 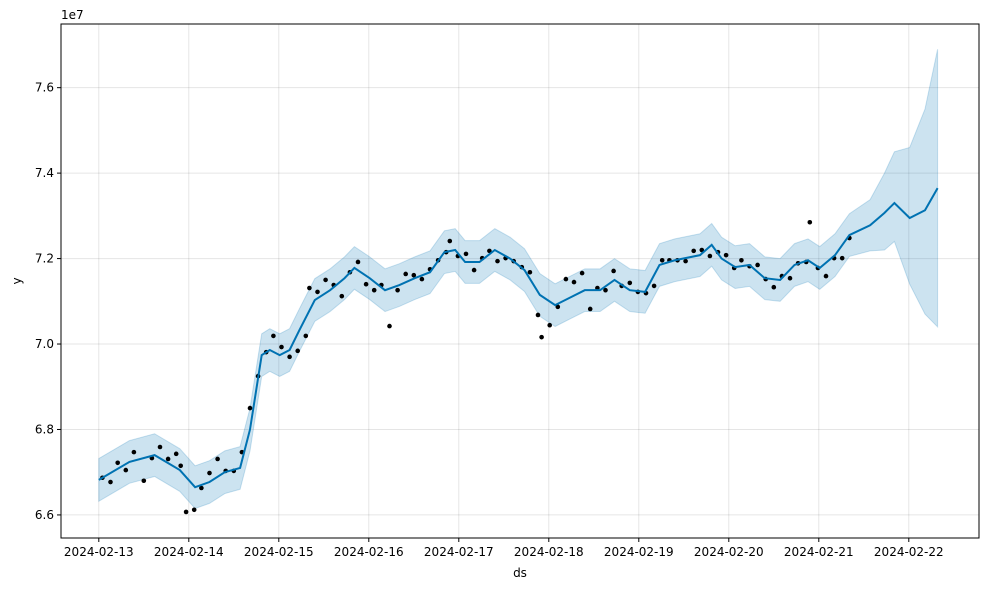 What do you see at coordinates (549, 552) in the screenshot?
I see `x-tick-label: 2024-02-18` at bounding box center [549, 552].